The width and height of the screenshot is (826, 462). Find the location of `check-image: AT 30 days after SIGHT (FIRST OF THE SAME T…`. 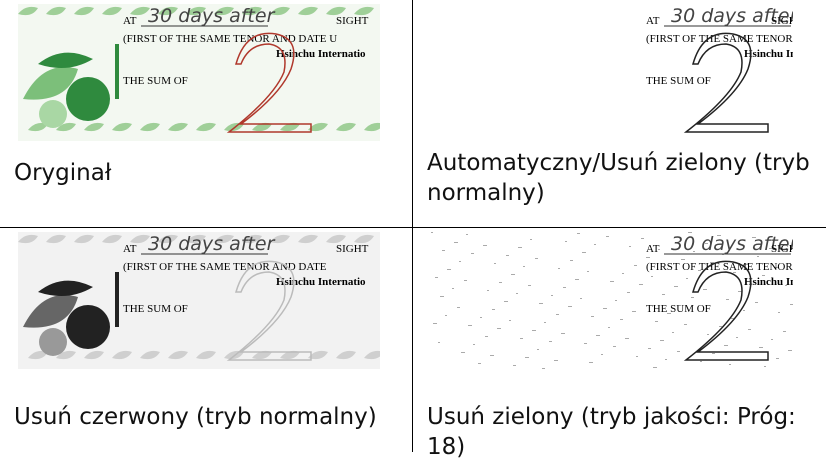

check-image: AT 30 days after SIGHT (FIRST OF THE SAME T… is located at coordinates (199, 72).